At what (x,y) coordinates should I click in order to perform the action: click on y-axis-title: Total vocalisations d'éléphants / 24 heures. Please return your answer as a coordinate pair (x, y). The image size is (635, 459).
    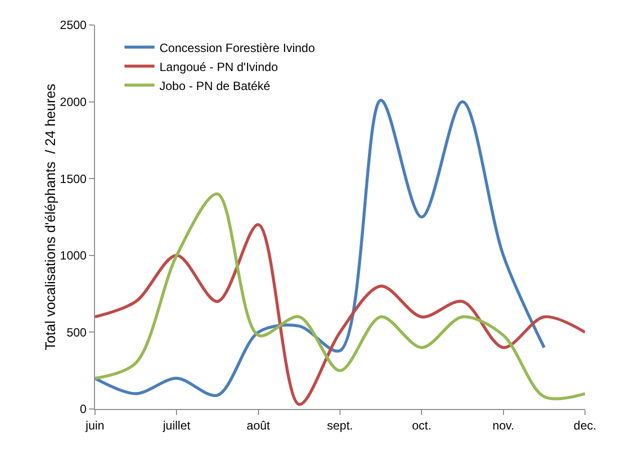
    Looking at the image, I should click on (50, 217).